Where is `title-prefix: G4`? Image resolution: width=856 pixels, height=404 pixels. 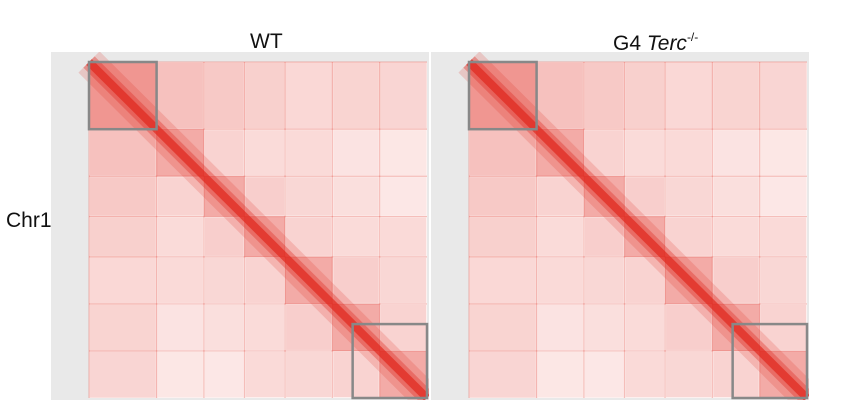
title-prefix: G4 is located at coordinates (630, 43).